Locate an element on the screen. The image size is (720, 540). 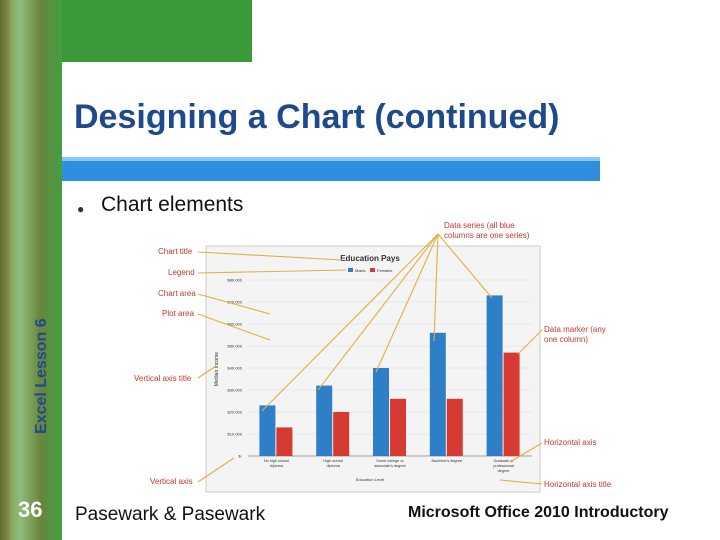
x-tick-label: Bachelor's degree is located at coordinates (447, 461).